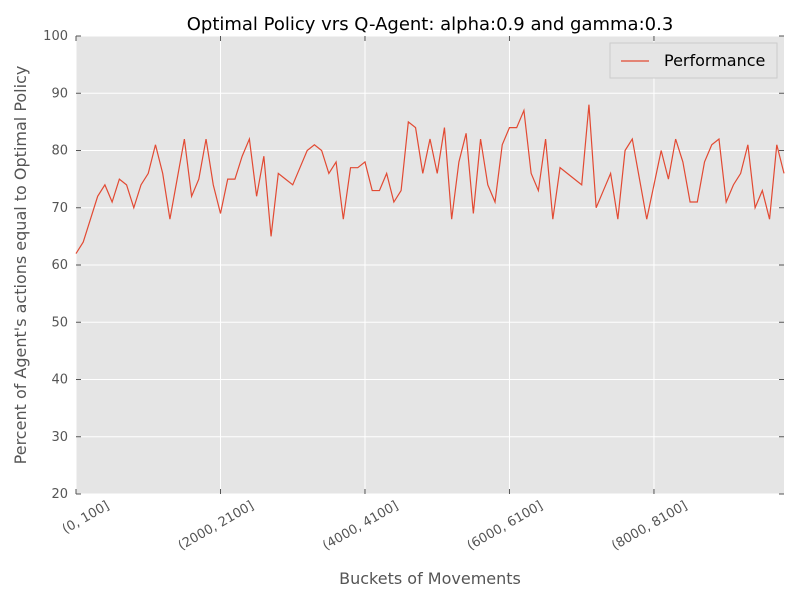  I want to click on x-tick-label: (4000, 4100], so click(360, 525).